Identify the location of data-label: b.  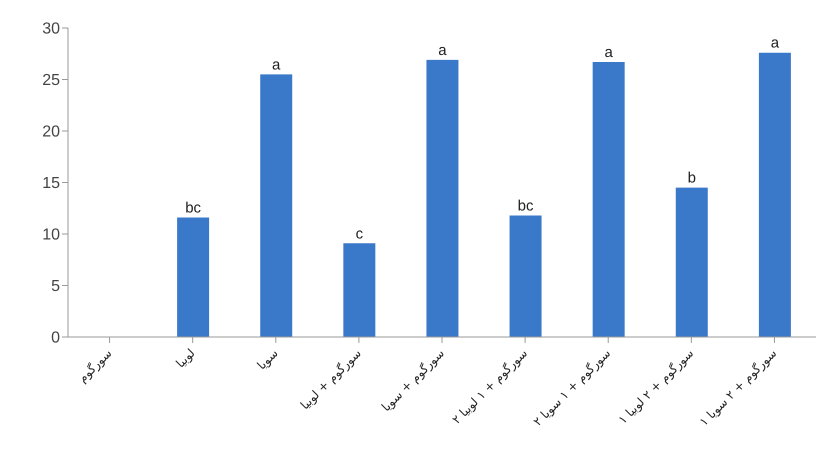
(692, 178).